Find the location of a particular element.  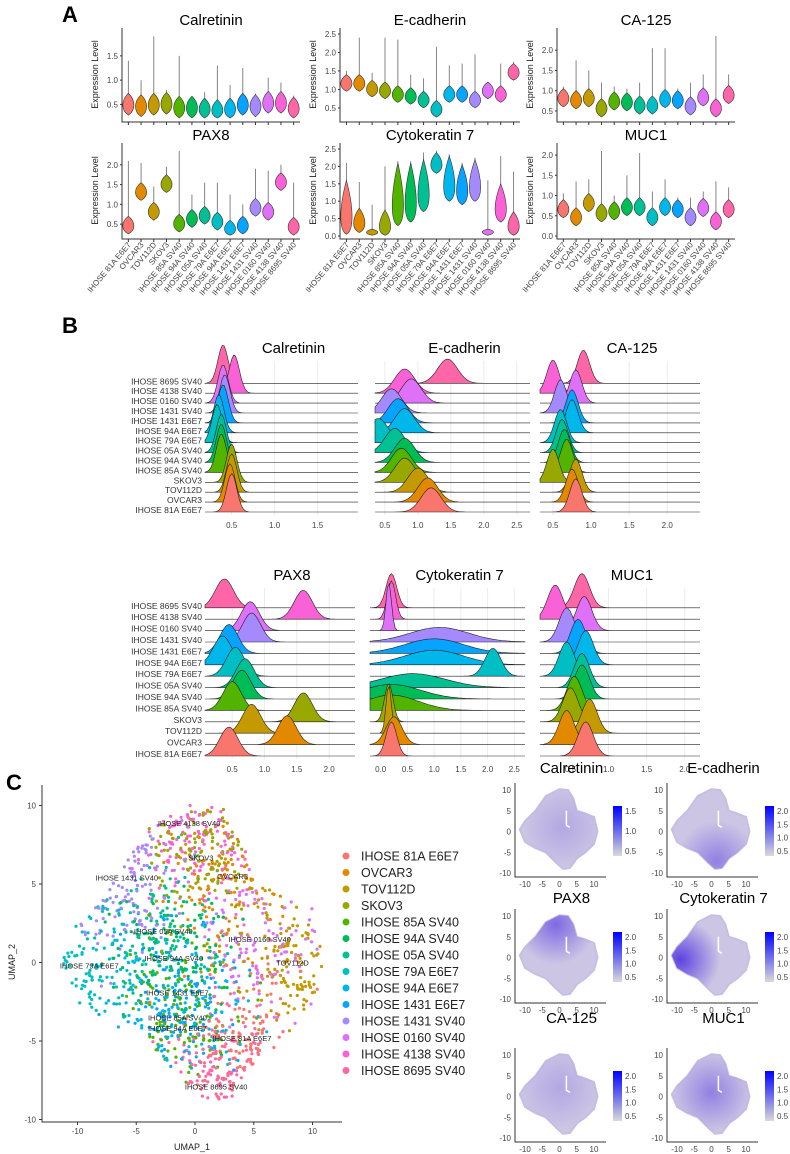

y-tick-label: 5 is located at coordinates (661, 937).